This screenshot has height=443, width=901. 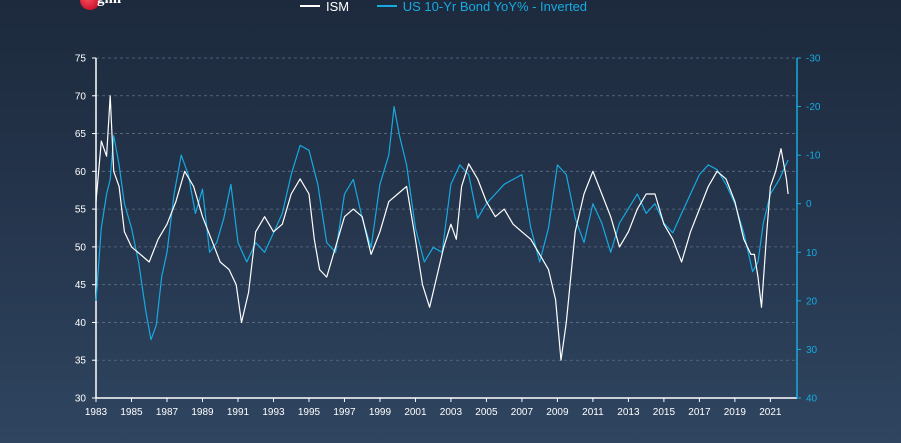 I want to click on x-tick-label: 2001, so click(x=415, y=412).